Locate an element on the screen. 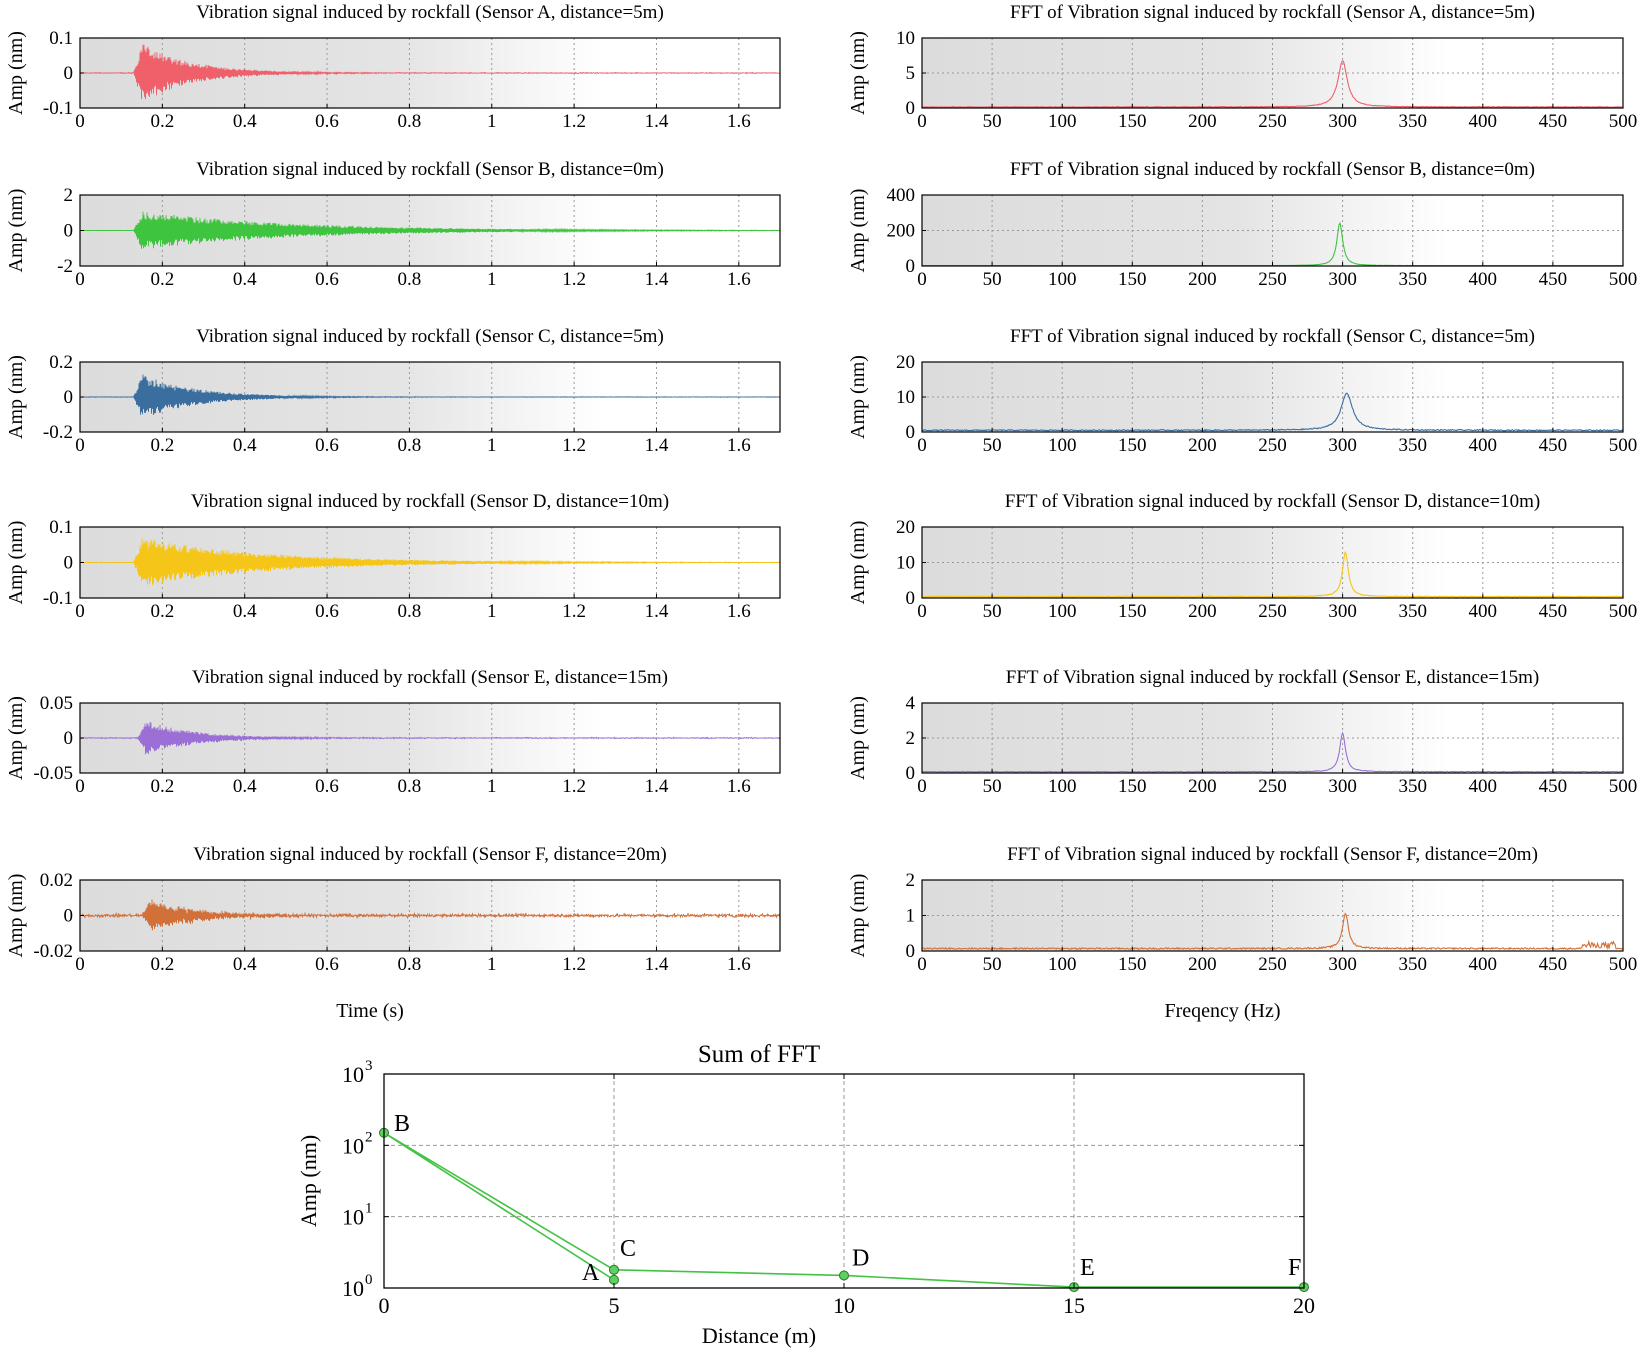  point-label-E: E is located at coordinates (1087, 1268).